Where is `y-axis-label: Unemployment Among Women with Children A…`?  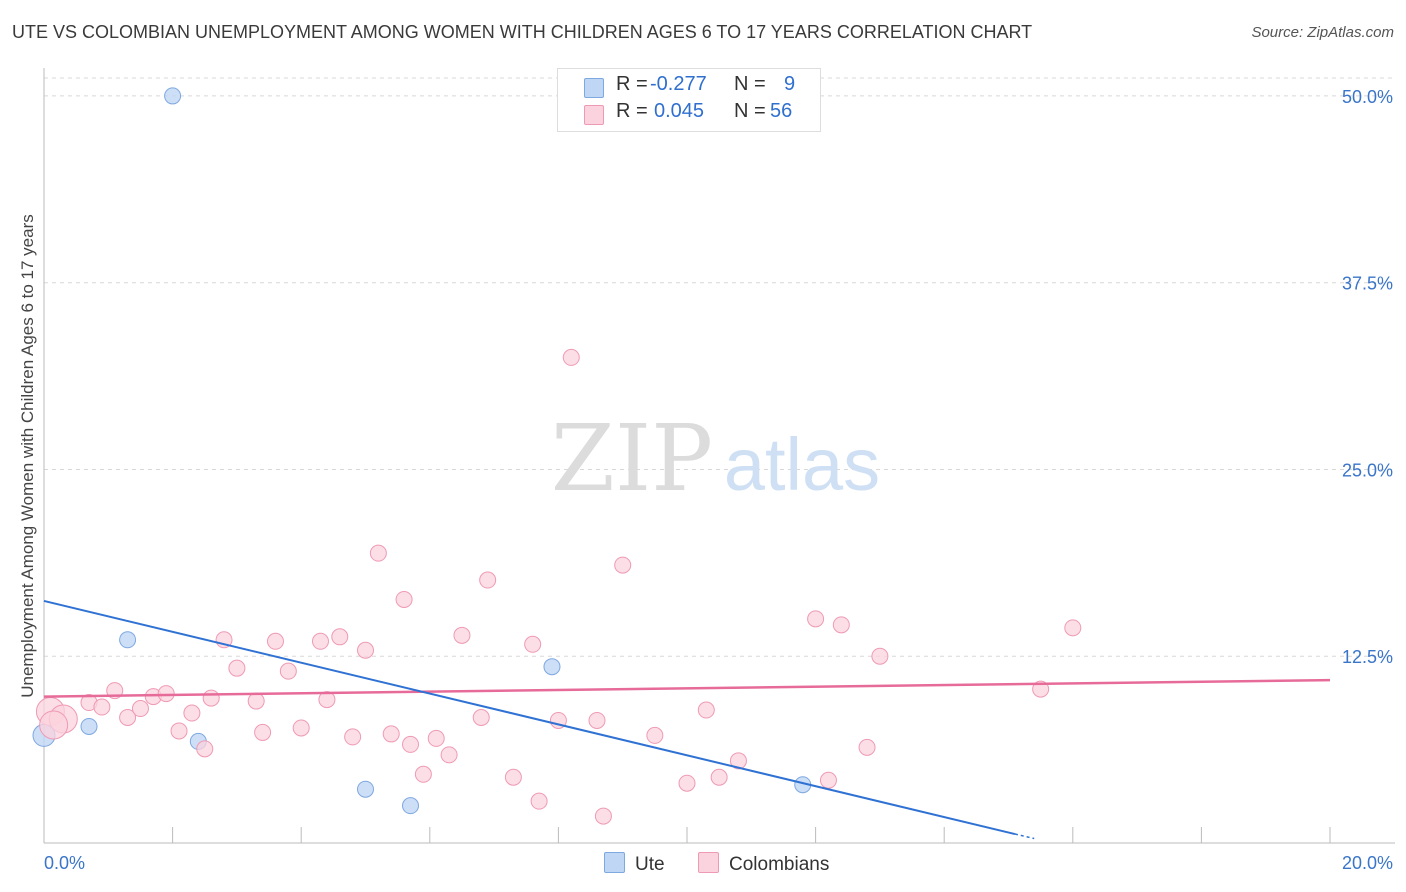
y-axis-label: Unemployment Among Women with Children A… is located at coordinates (27, 456).